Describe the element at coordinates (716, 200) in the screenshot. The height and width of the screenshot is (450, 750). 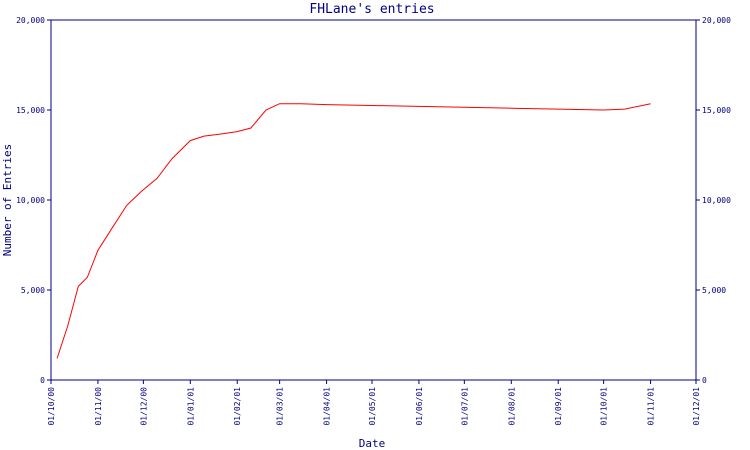
I see `y-tick-label-right: 10,000` at that location.